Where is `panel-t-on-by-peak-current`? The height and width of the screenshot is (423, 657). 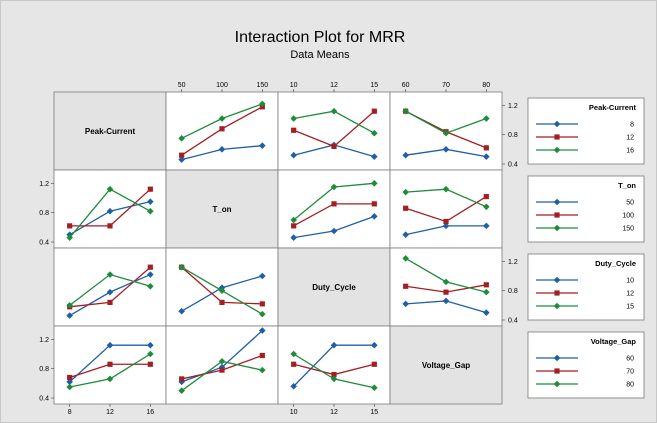 panel-t-on-by-peak-current is located at coordinates (222, 131).